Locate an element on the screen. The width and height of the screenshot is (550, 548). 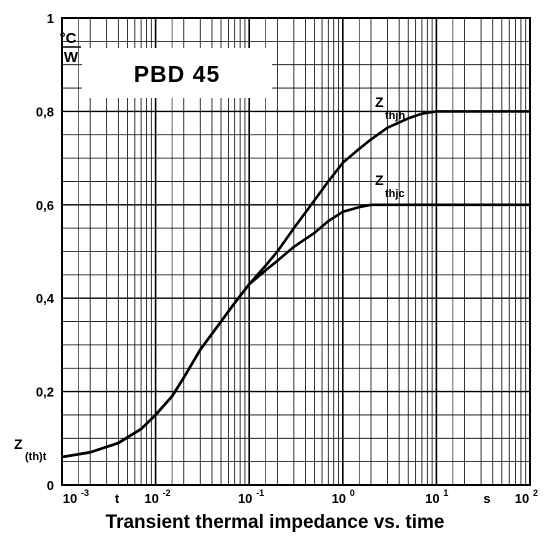
series-label-sub-thjc: thjc is located at coordinates (395, 194).